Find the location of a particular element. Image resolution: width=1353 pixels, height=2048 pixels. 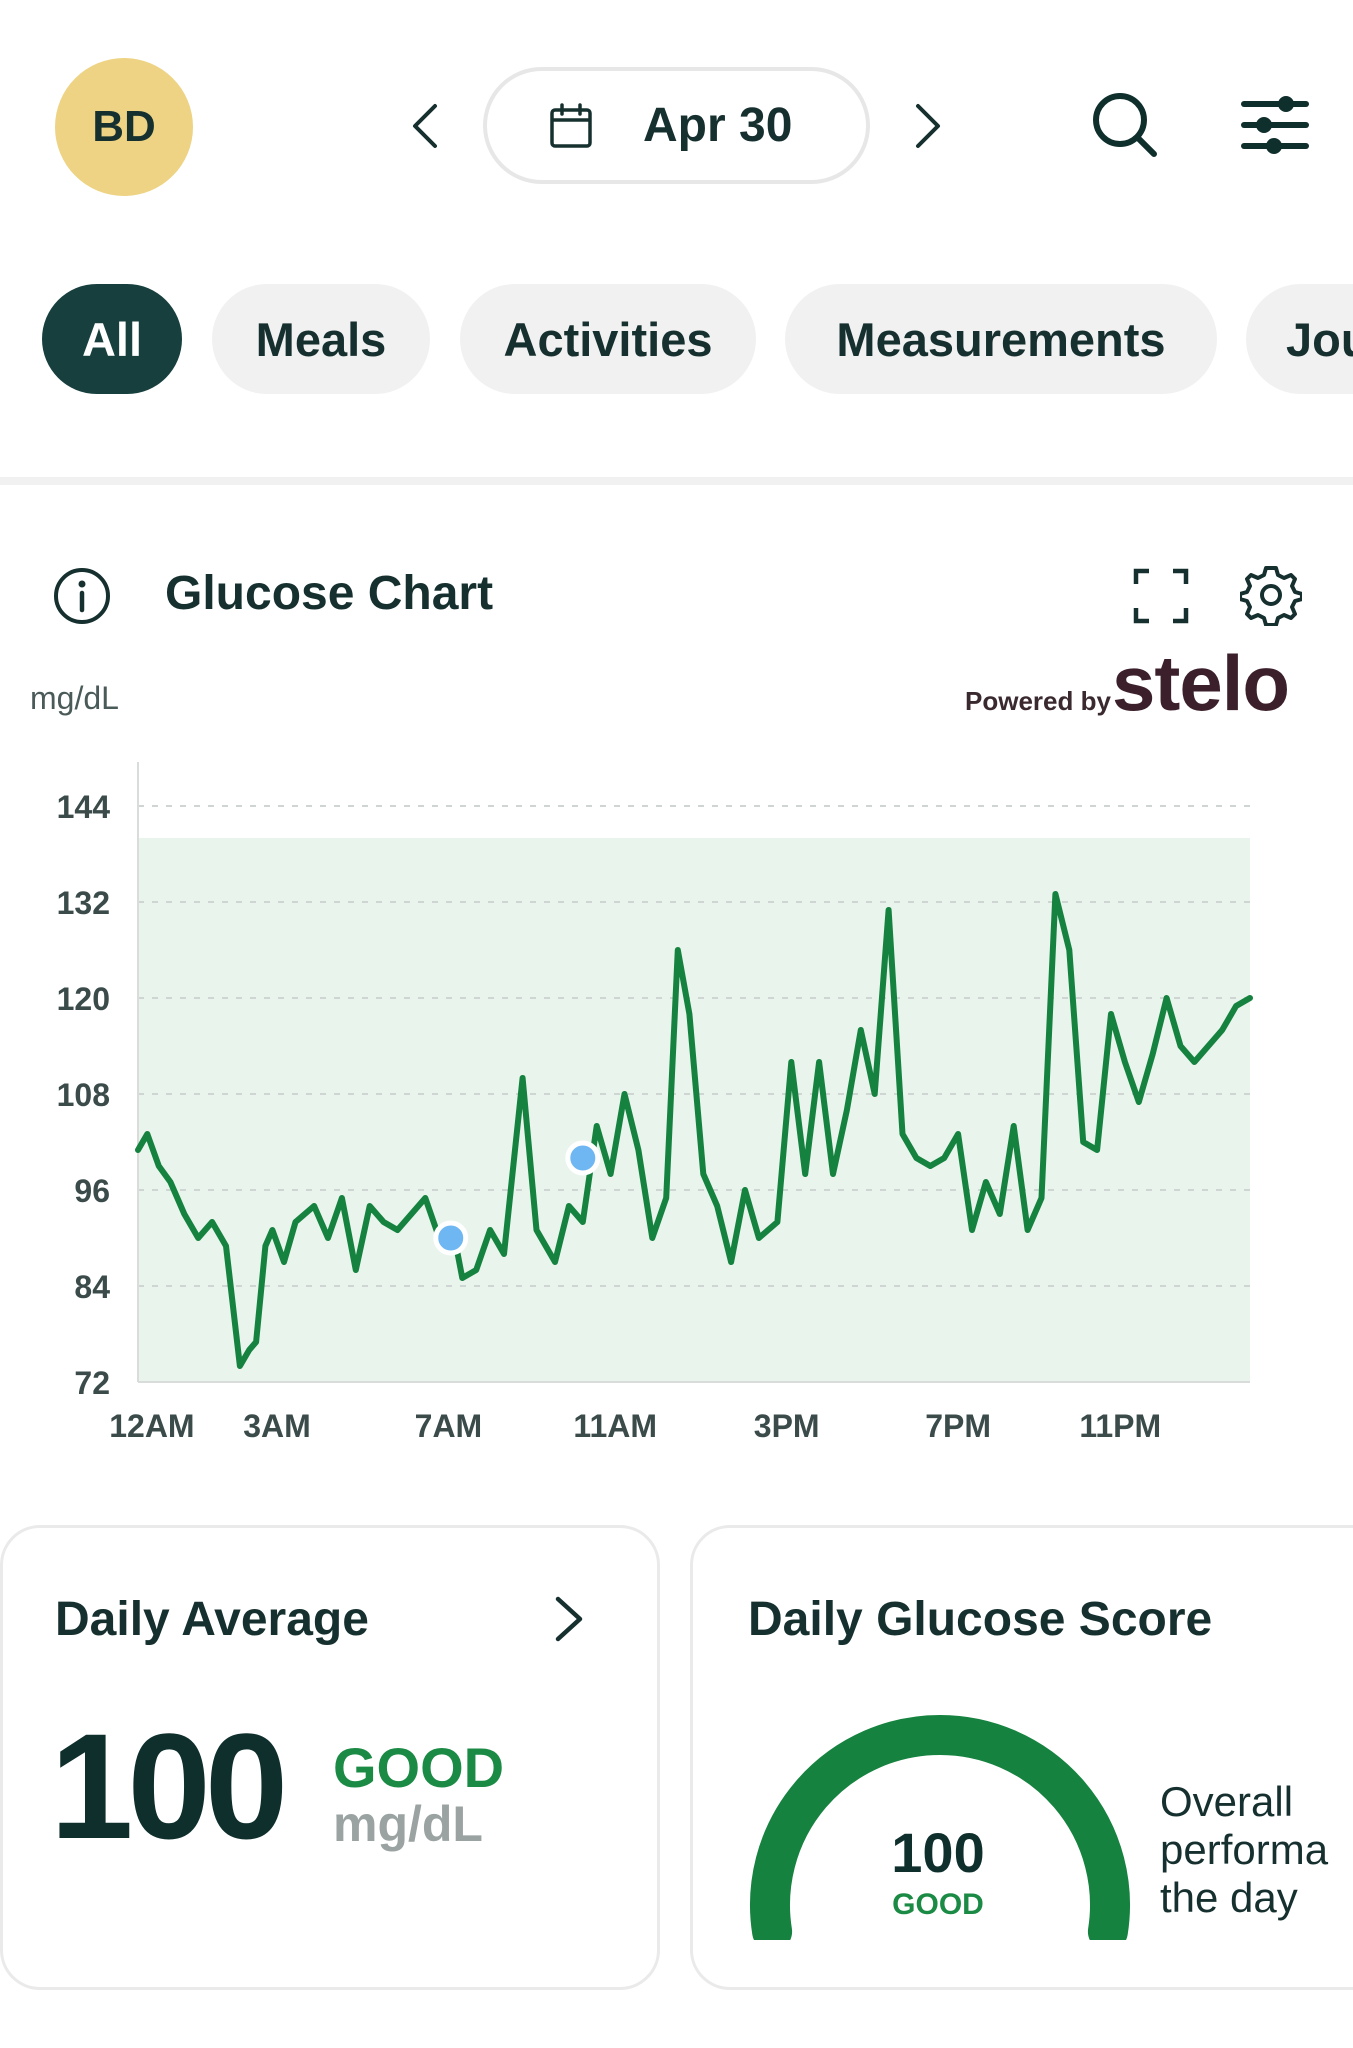

chip-activities: Activities is located at coordinates (608, 339).